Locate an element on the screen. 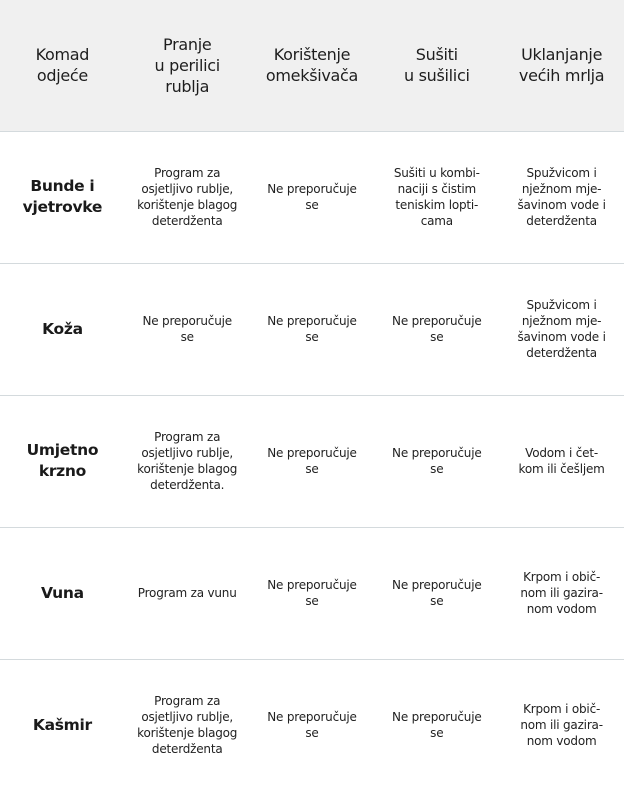 The height and width of the screenshot is (791, 624). header-softener: Korištenje omekšivača is located at coordinates (312, 65).